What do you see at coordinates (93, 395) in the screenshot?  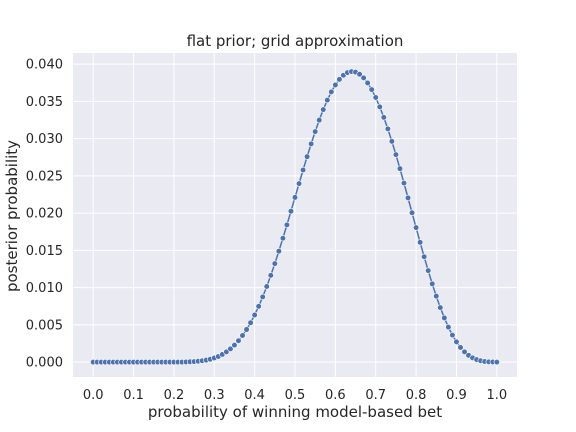 I see `x-tick-label: 0.0` at bounding box center [93, 395].